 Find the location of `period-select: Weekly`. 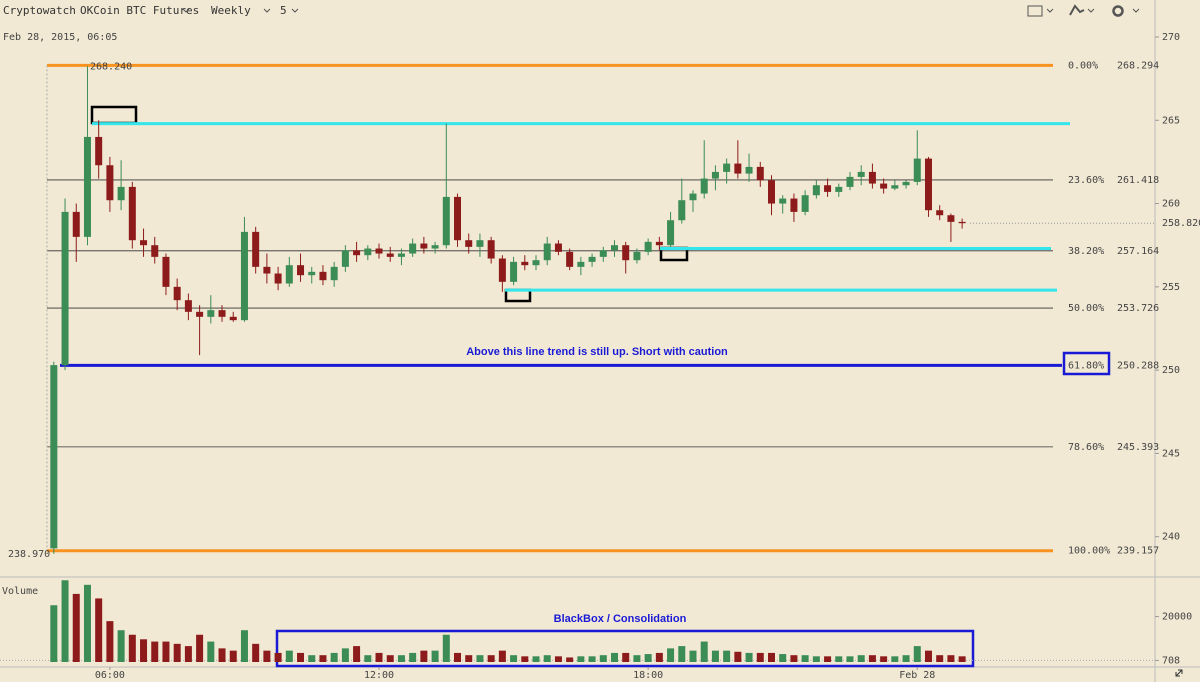

period-select: Weekly is located at coordinates (231, 10).